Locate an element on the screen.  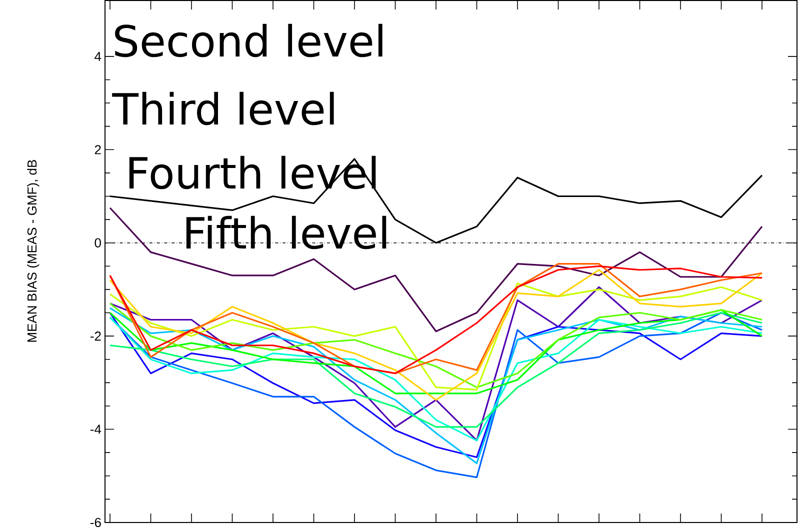
annotation: Fifth level is located at coordinates (286, 232).